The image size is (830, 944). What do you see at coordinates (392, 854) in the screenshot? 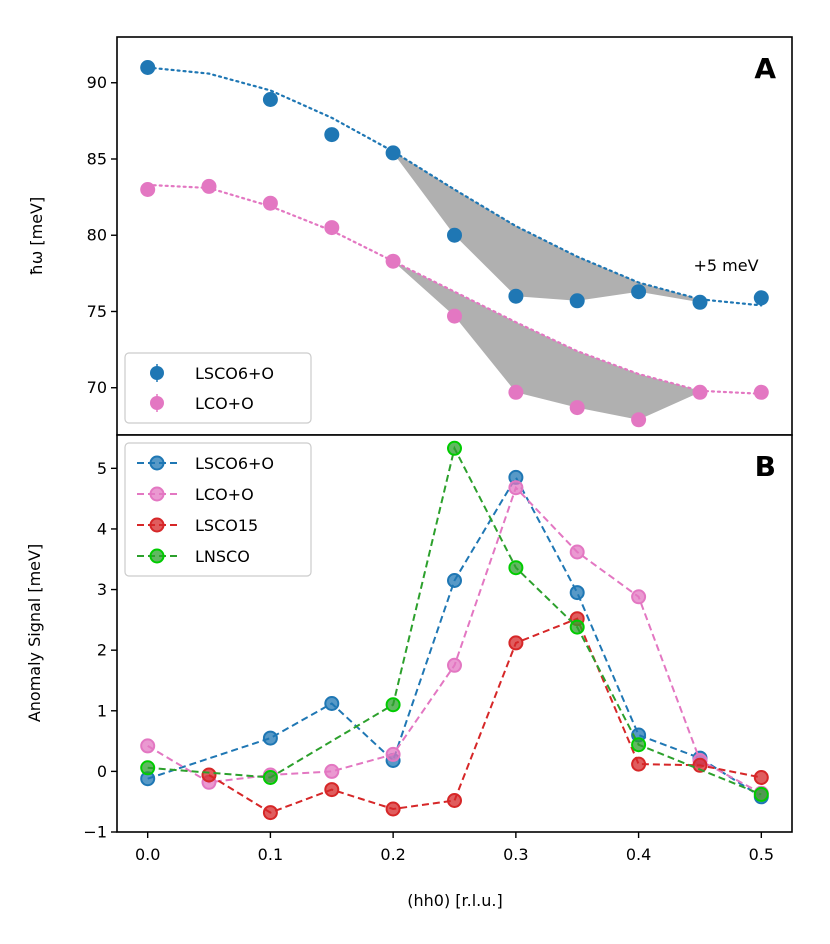
I see `x-tick-label-2: 0.2` at bounding box center [392, 854].